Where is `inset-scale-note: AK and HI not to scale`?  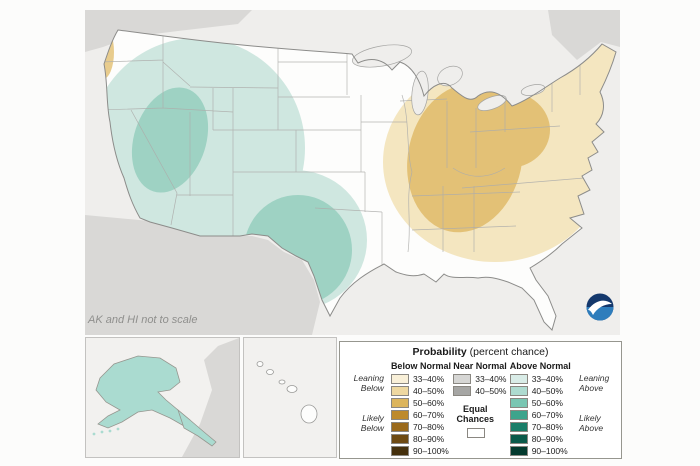
inset-scale-note: AK and HI not to scale is located at coordinates (143, 320).